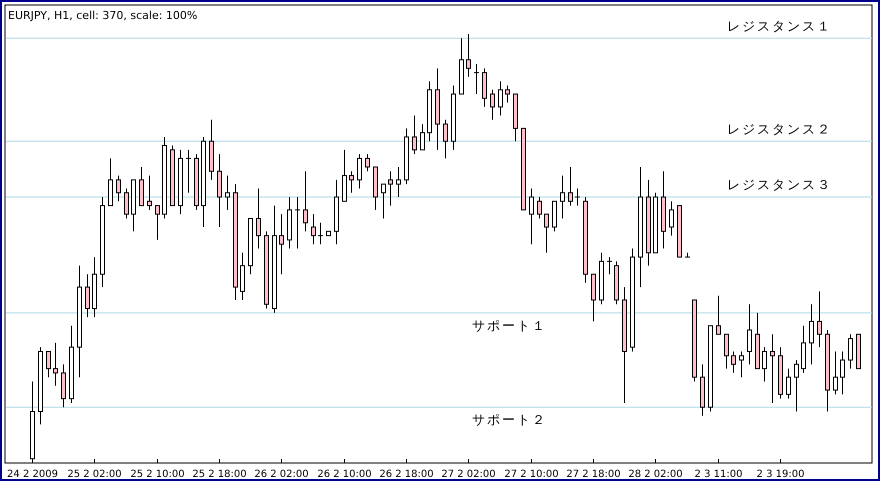 Image resolution: width=880 pixels, height=481 pixels. I want to click on x-tick-label: 27 2 10:00, so click(531, 474).